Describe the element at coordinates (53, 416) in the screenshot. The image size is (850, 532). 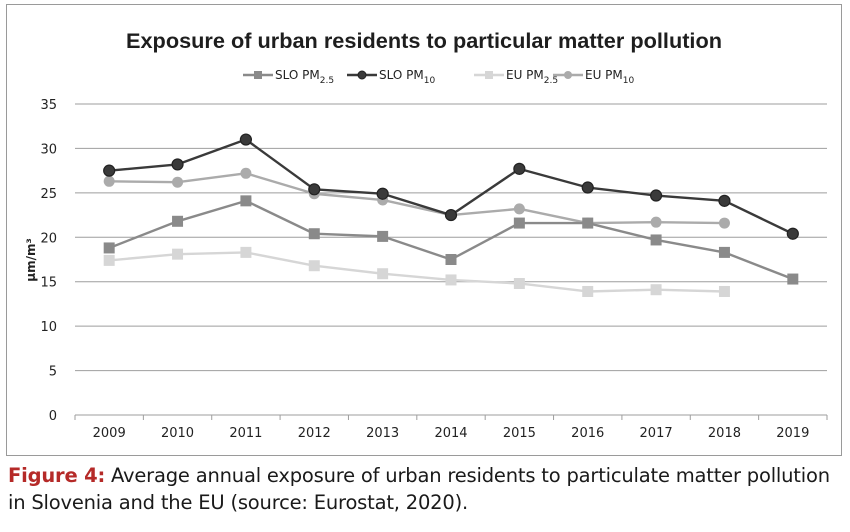
I see `y-tick-label: 0` at that location.